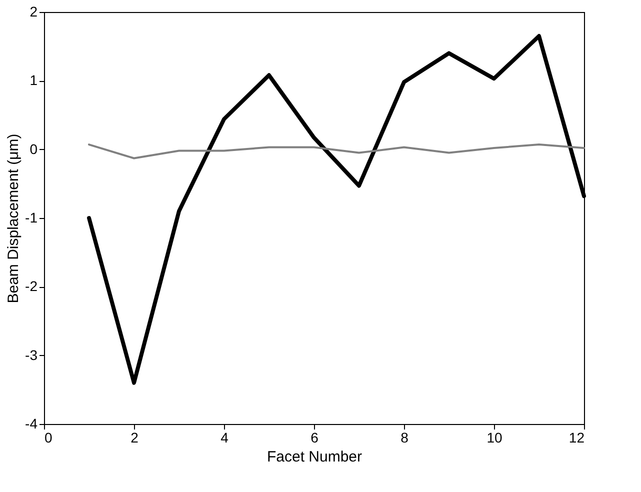 The width and height of the screenshot is (641, 492). Describe the element at coordinates (48, 438) in the screenshot. I see `x-tick-label: 0` at that location.